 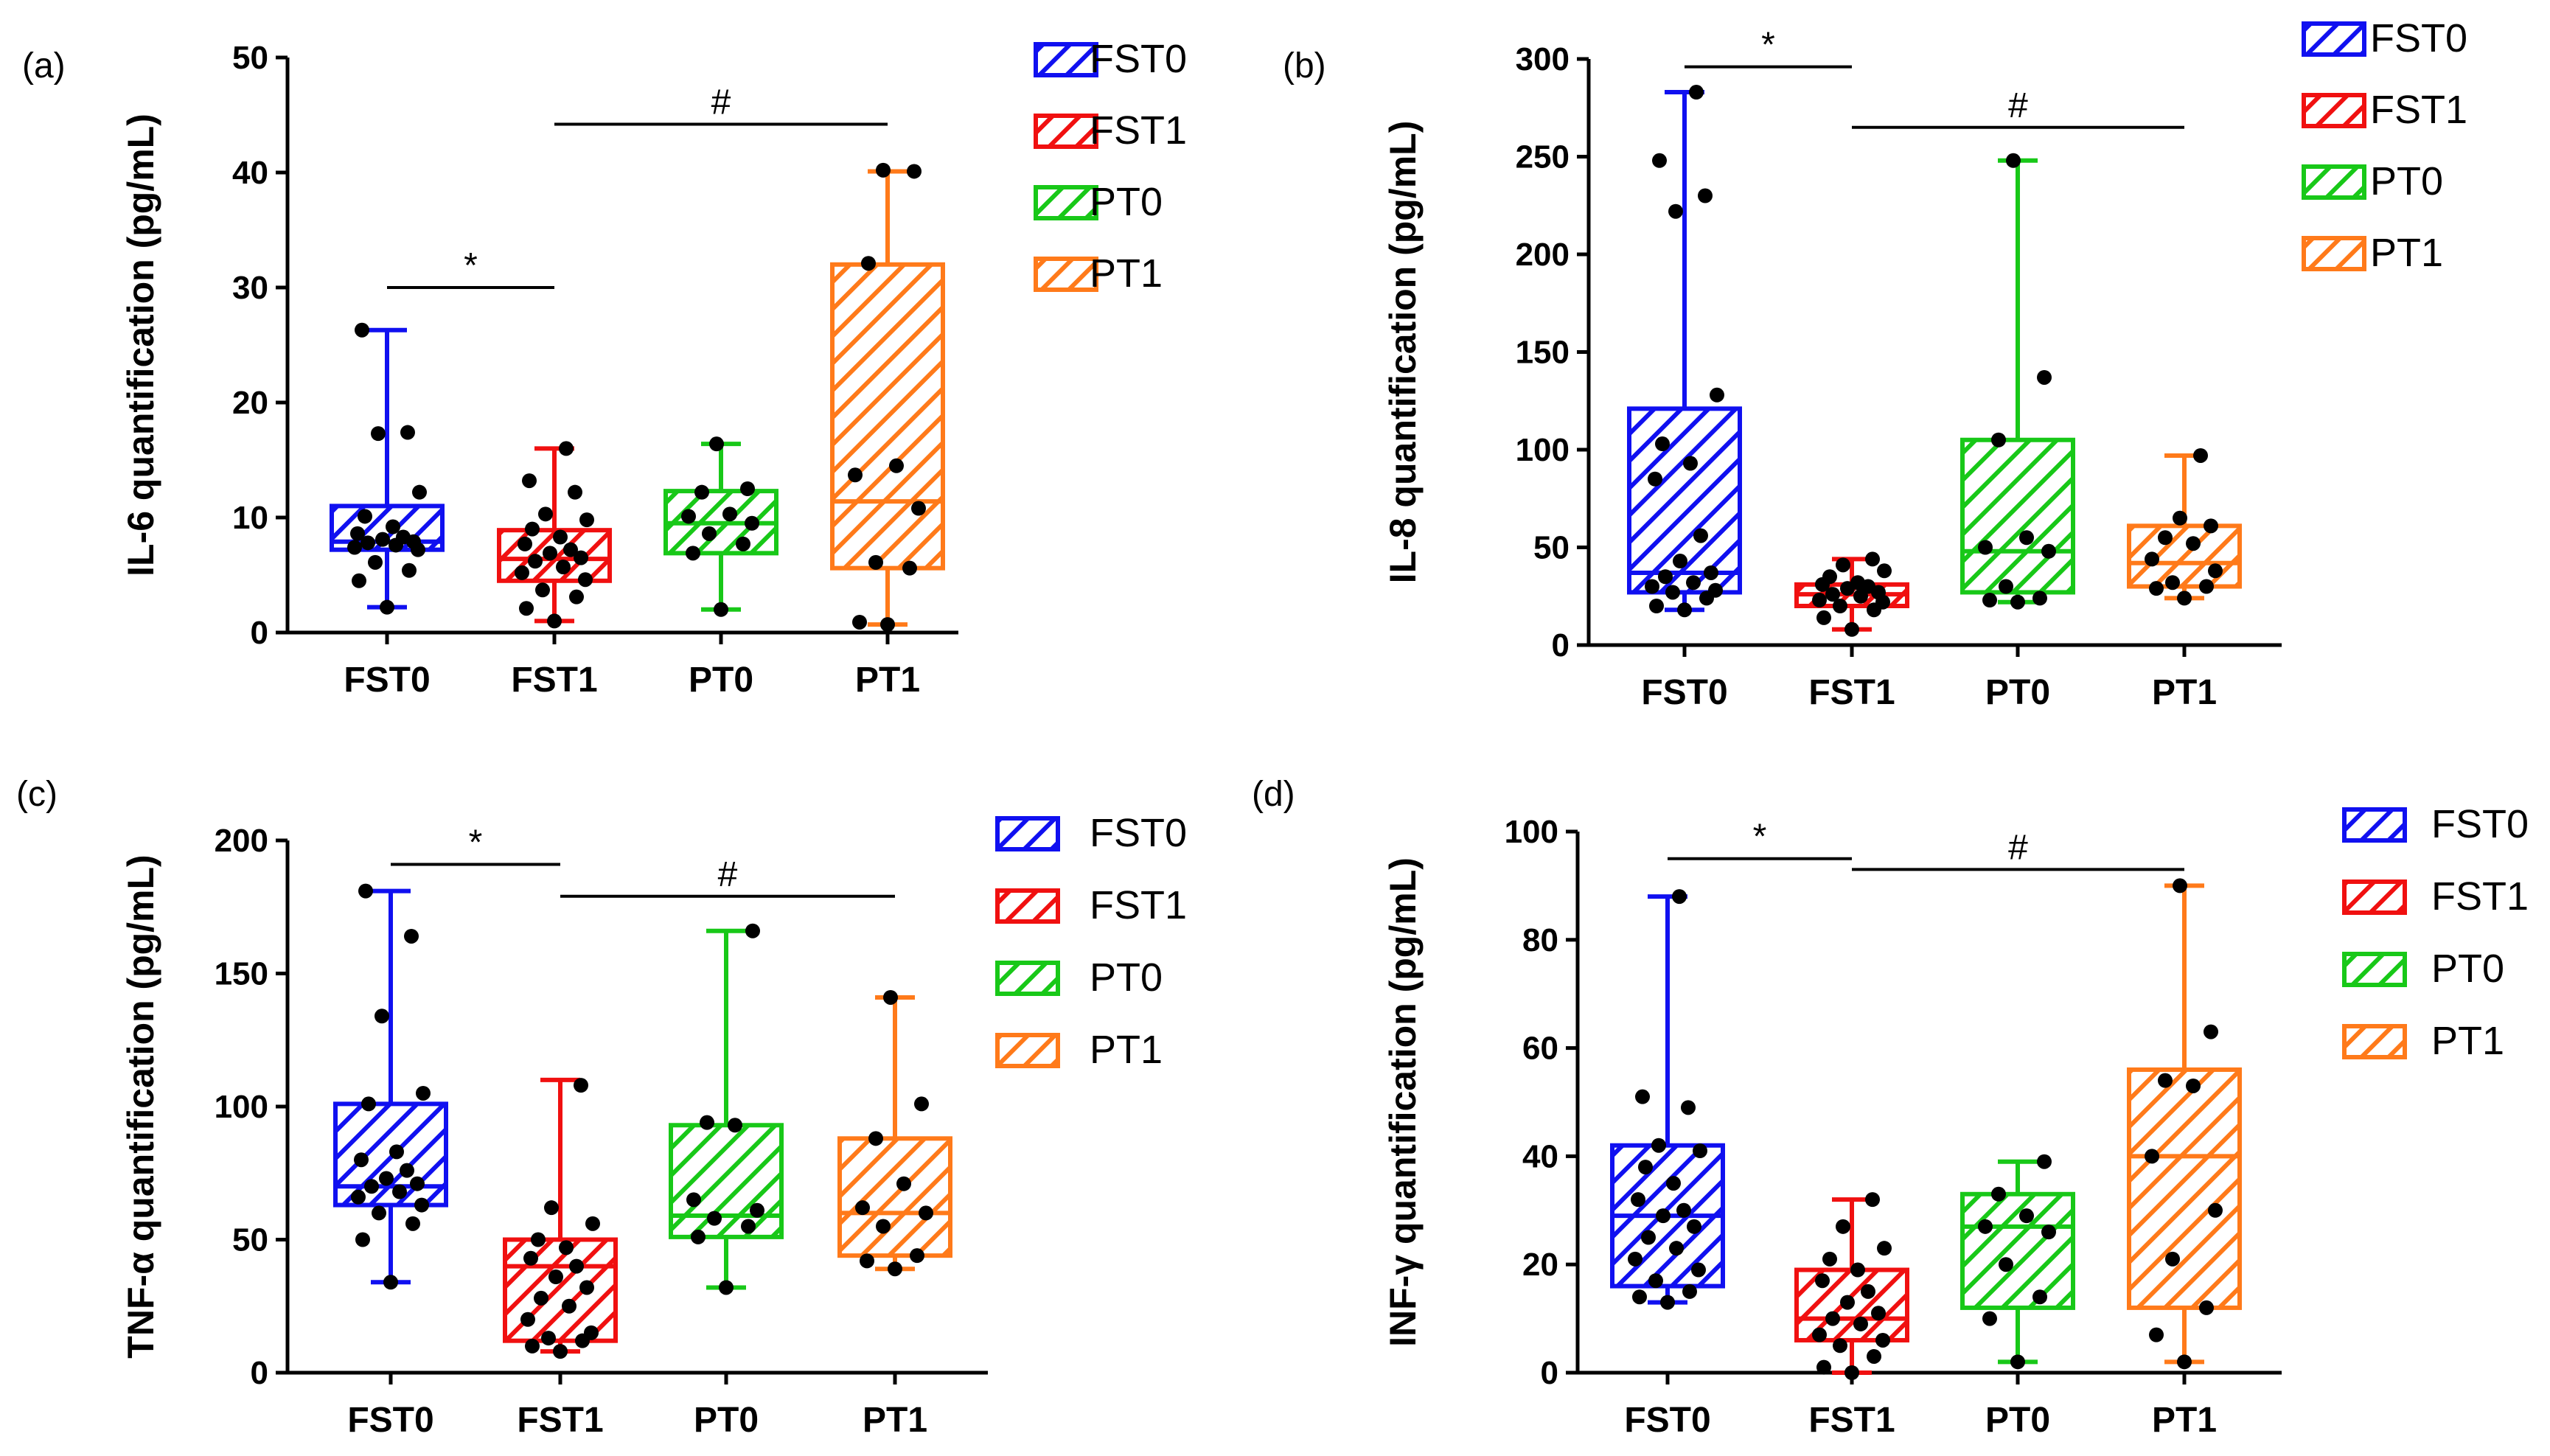 I want to click on x-tick-label: PT0, so click(x=2018, y=1421).